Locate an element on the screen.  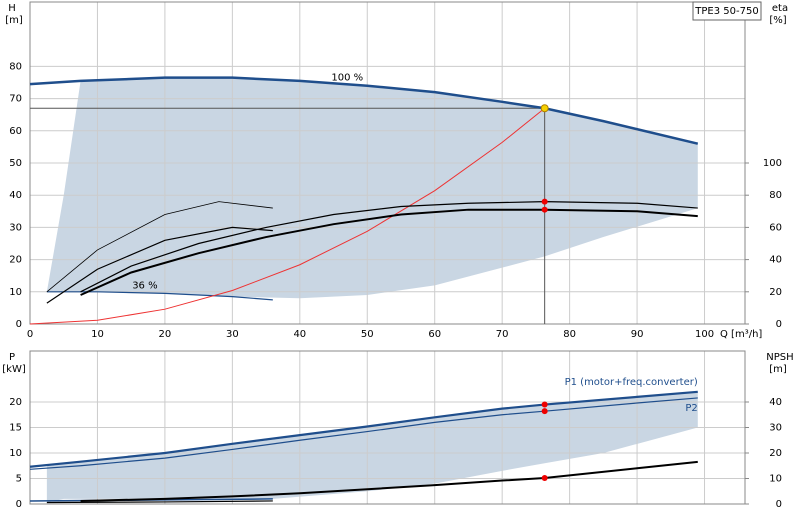
chart-title: TPE3 50-750 is located at coordinates (726, 11).